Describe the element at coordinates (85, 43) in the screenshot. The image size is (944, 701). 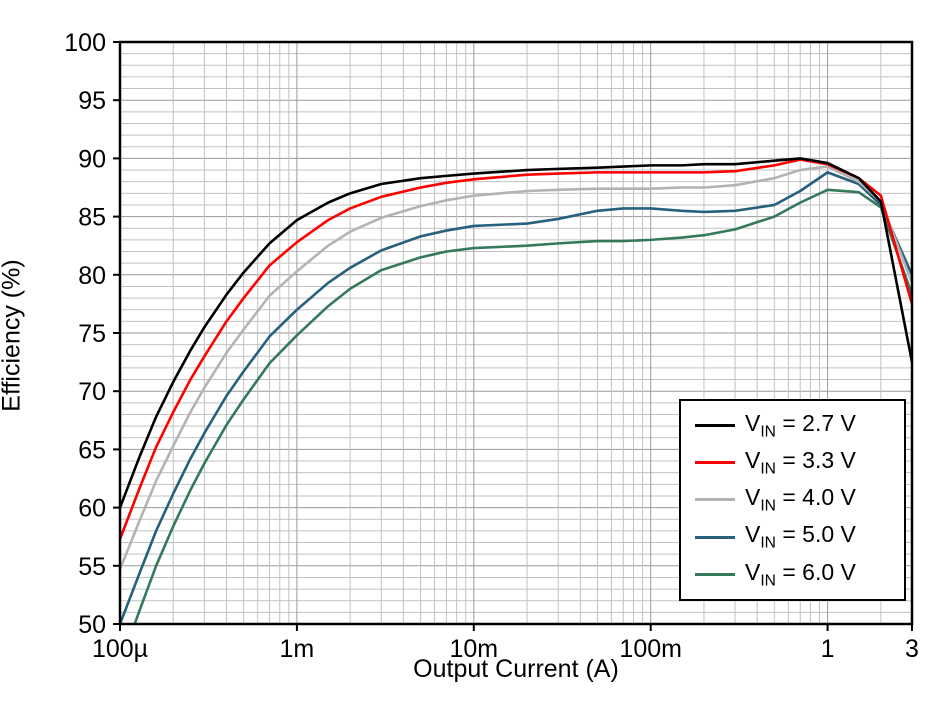
I see `y-tick-label: 100` at that location.